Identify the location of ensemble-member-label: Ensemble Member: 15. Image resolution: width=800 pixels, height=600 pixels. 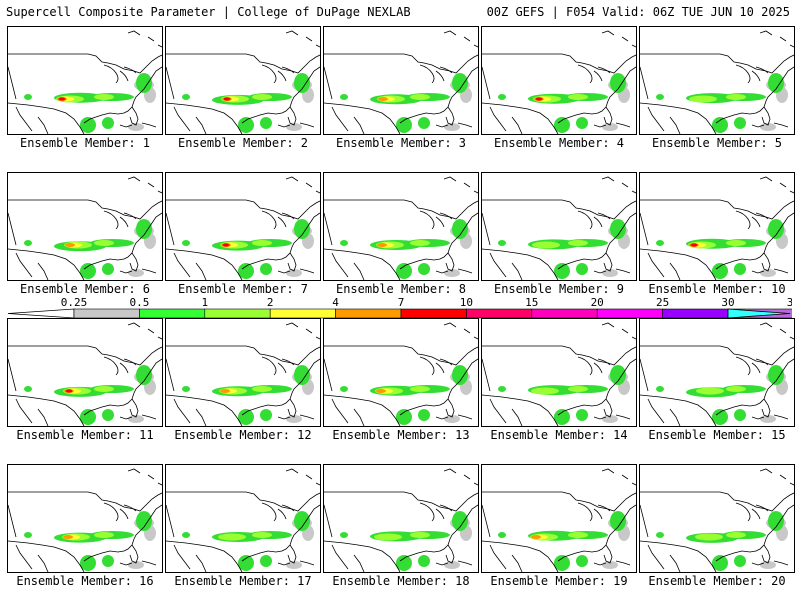
(717, 435).